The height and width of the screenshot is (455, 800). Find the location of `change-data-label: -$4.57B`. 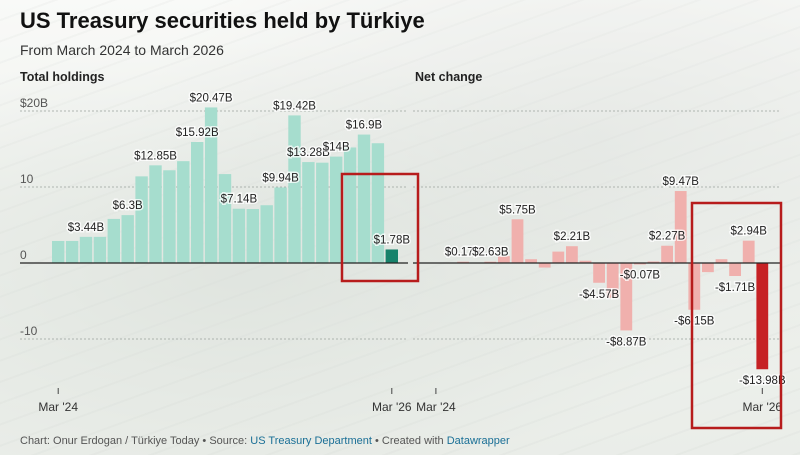

change-data-label: -$4.57B is located at coordinates (599, 295).